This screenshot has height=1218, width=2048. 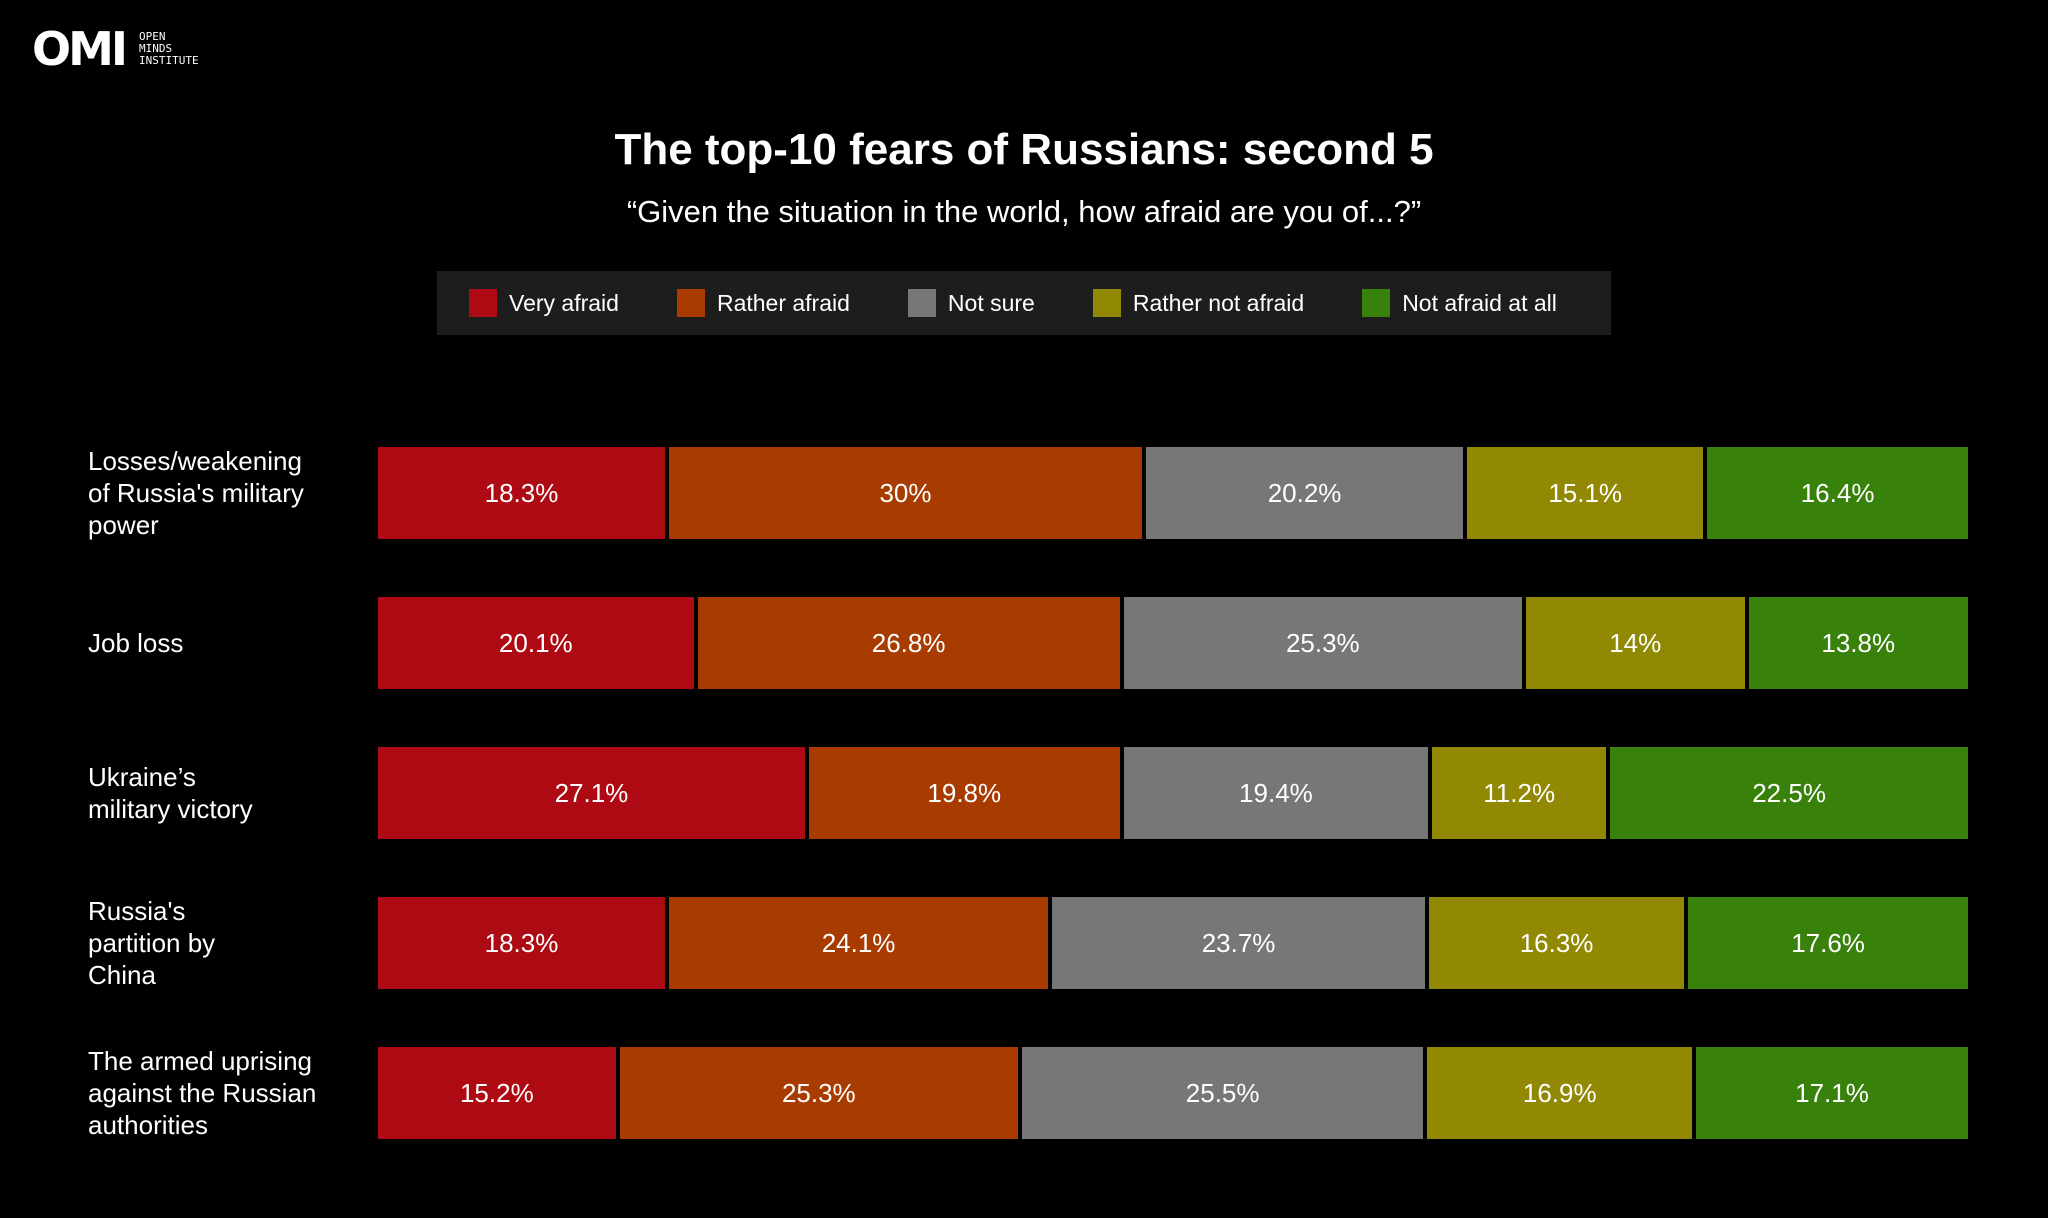 I want to click on bar-row-5: 15.2% 25.3% 25.5% 16.9% 17.1%, so click(x=1173, y=1093).